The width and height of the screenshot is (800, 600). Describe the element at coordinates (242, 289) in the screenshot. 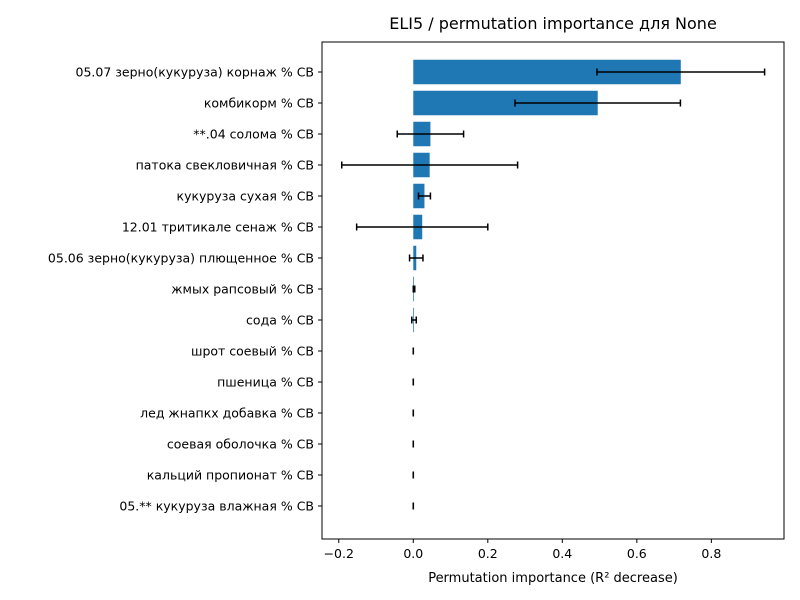

I see `y-tick-label: жмых рапсовый % СВ` at that location.